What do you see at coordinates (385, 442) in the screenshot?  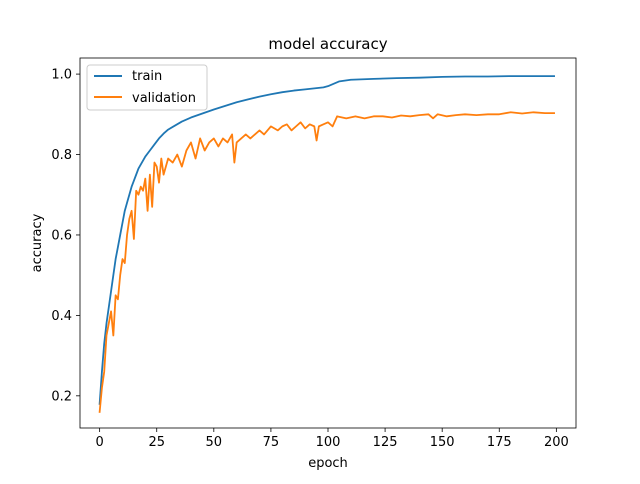 I see `x-tick-label: 125` at bounding box center [385, 442].